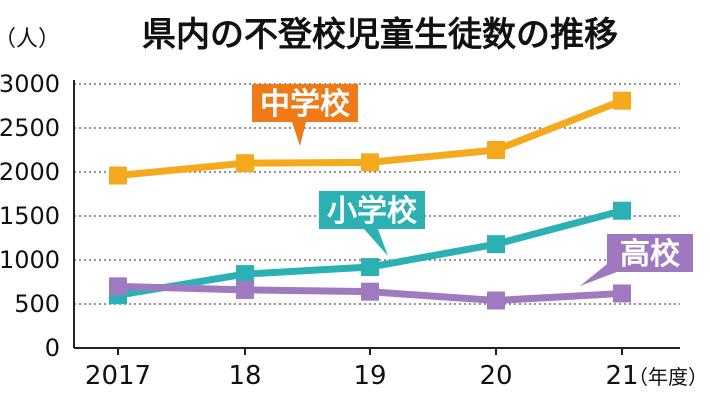  I want to click on series-label: 中学校, so click(305, 104).